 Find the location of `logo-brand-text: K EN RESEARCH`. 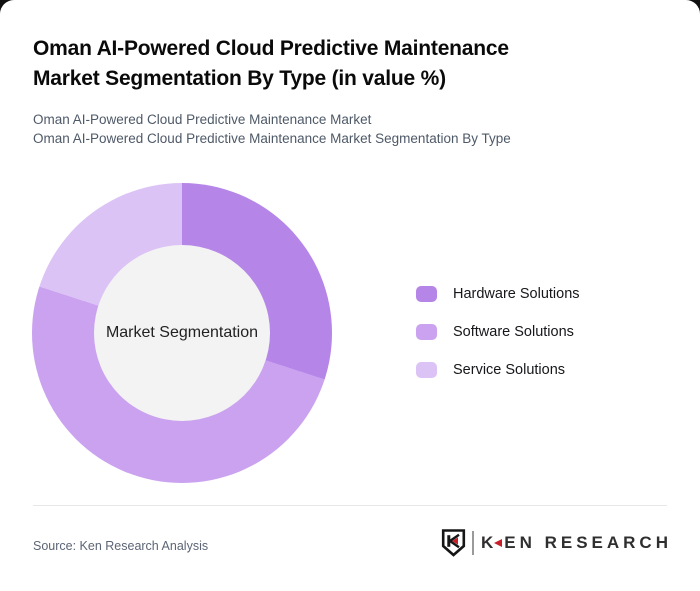

logo-brand-text: K EN RESEARCH is located at coordinates (576, 543).